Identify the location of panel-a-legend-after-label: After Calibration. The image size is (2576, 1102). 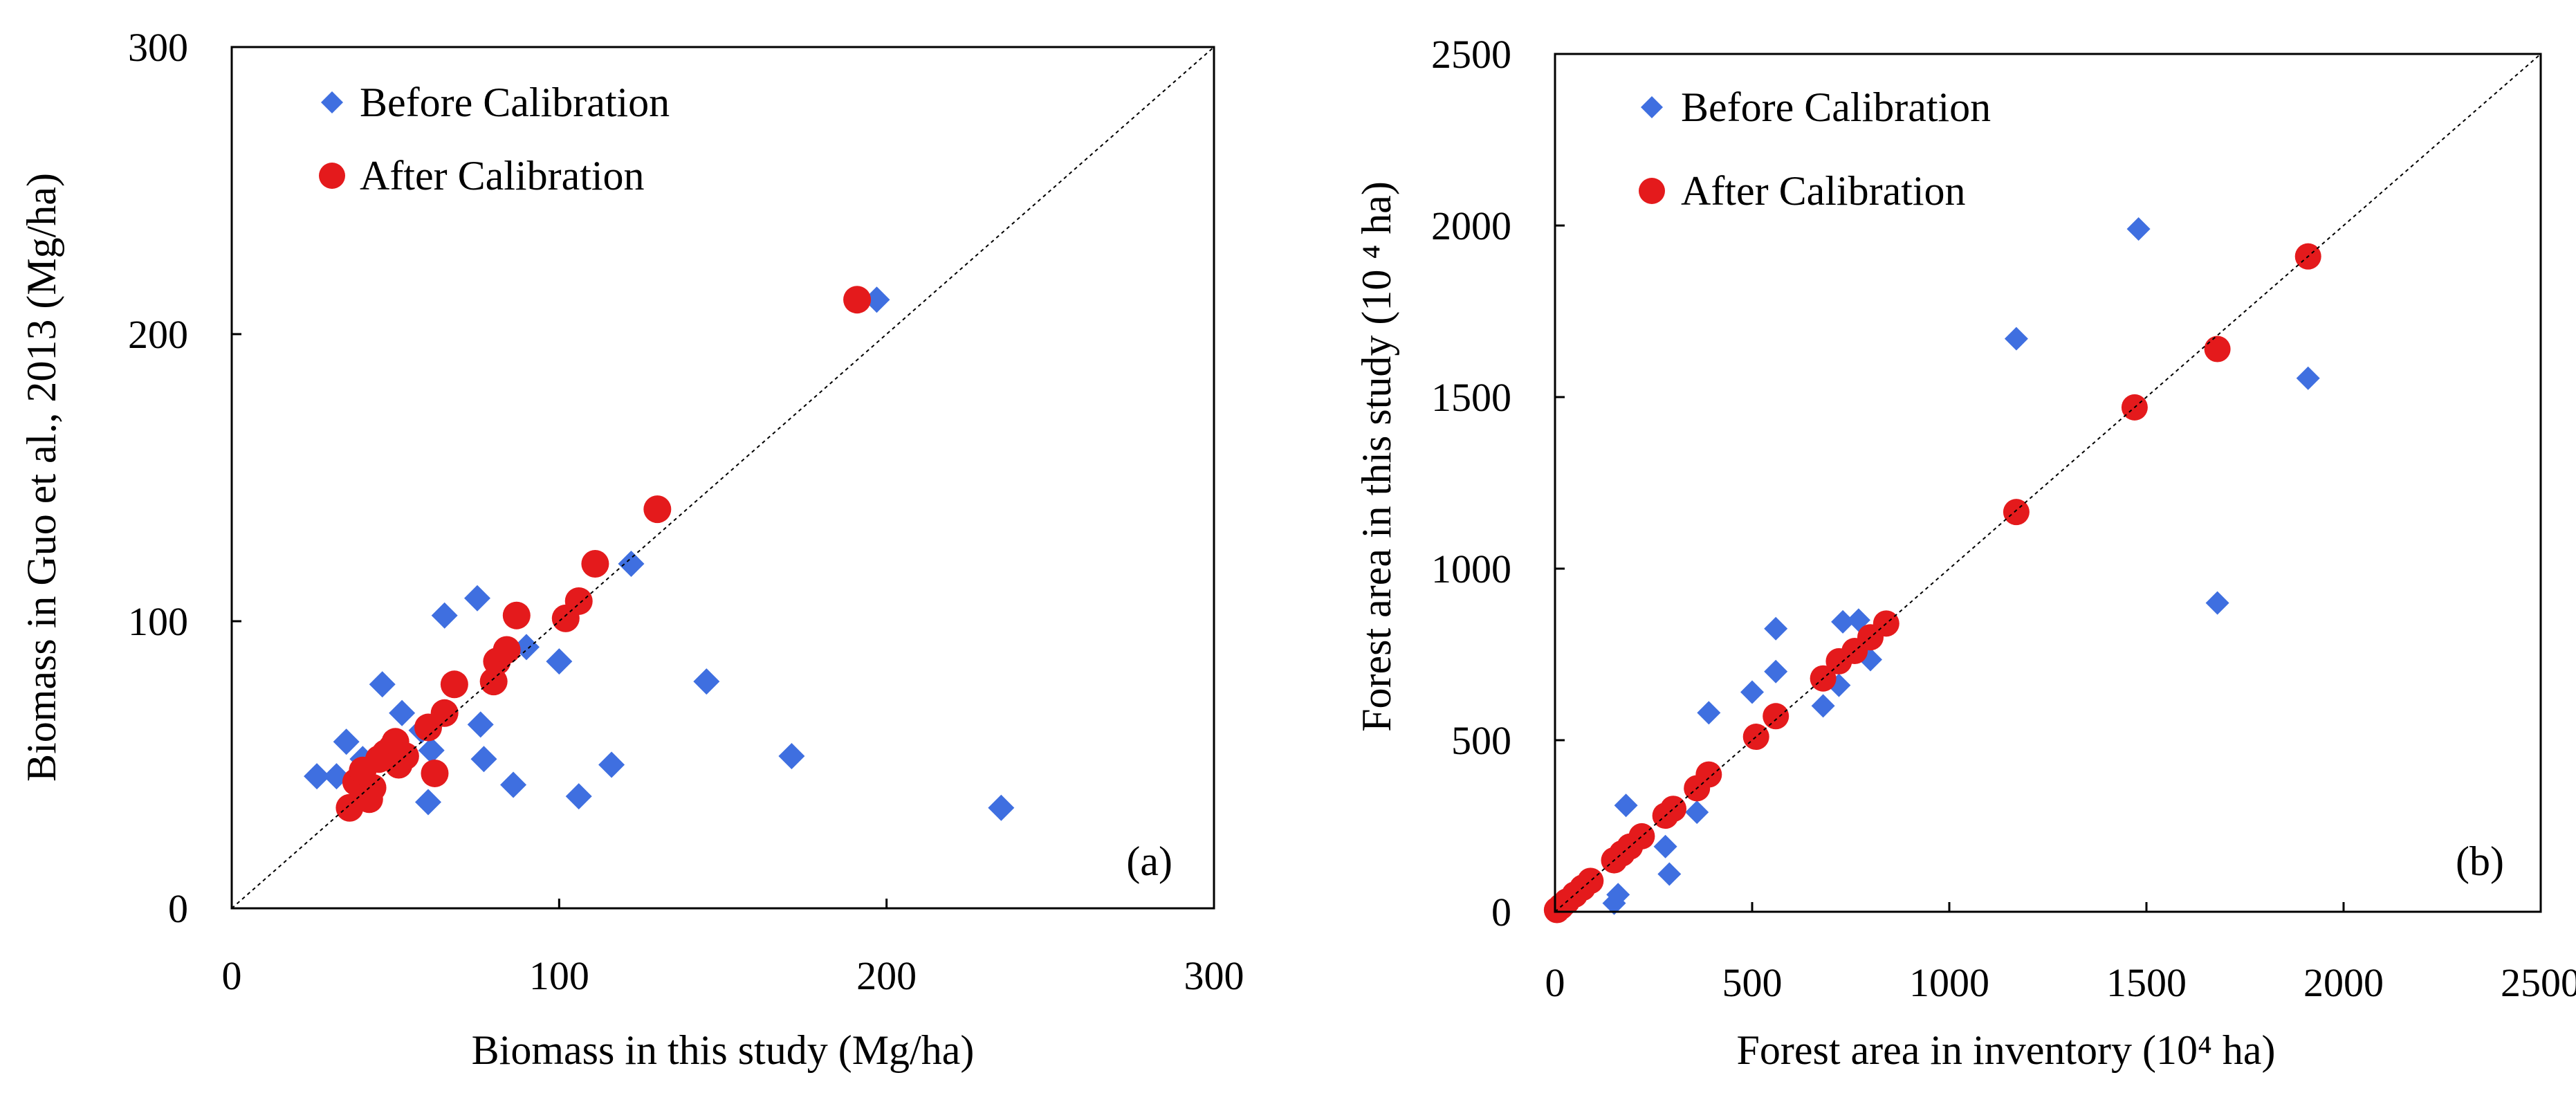
(502, 176).